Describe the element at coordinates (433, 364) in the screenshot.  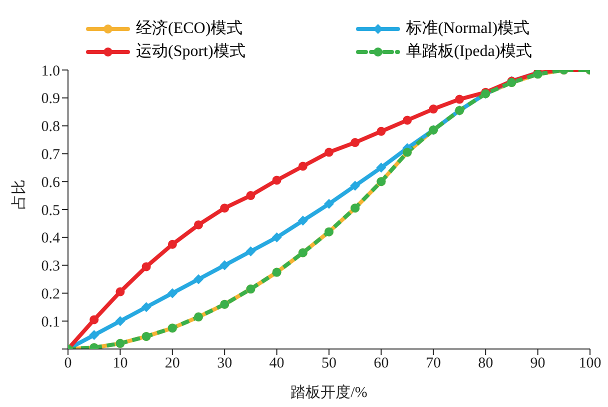
I see `x-tick-label: 70` at that location.